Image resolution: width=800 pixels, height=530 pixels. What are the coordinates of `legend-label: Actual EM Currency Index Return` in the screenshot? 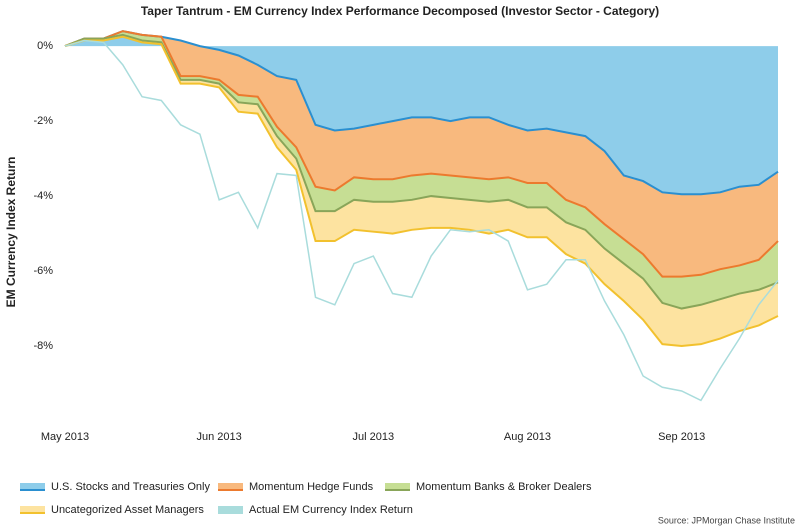 It's located at (331, 510).